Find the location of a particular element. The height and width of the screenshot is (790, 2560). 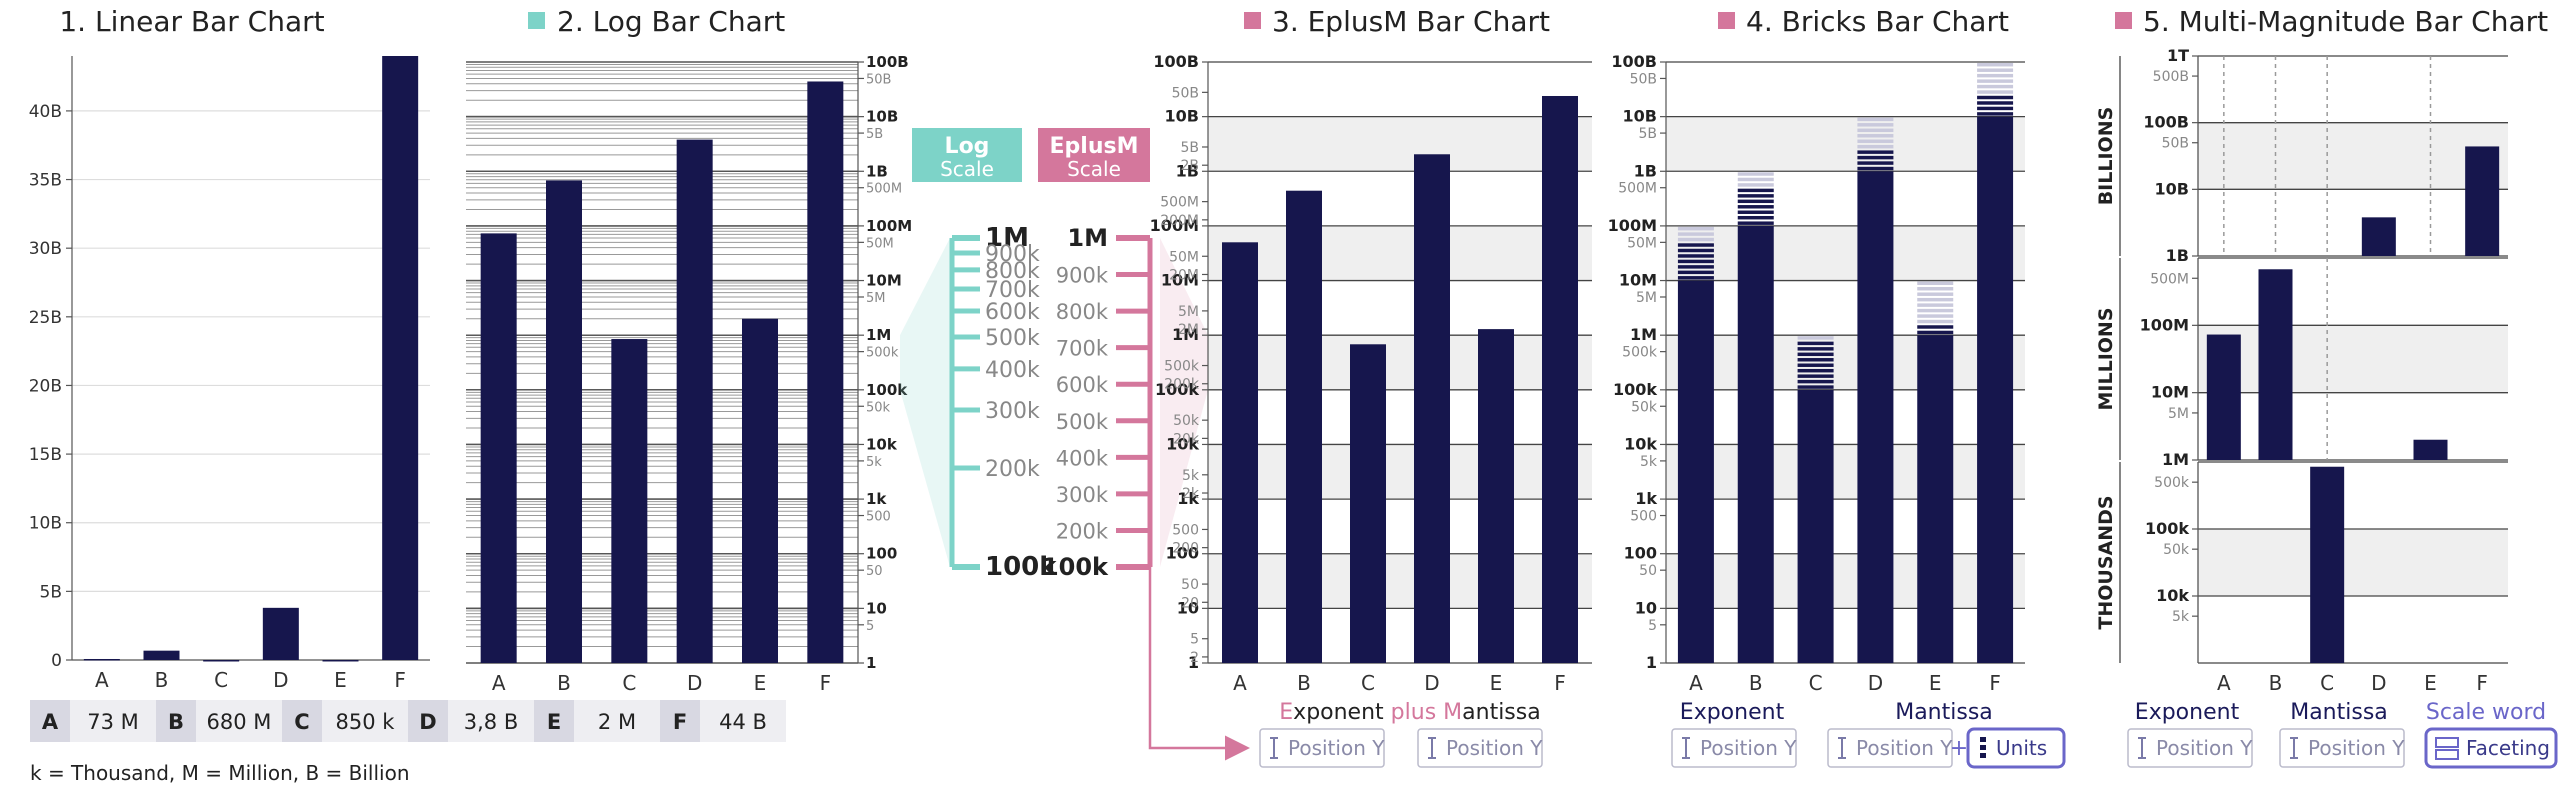

facet-label: MILLIONS is located at coordinates (2106, 359).